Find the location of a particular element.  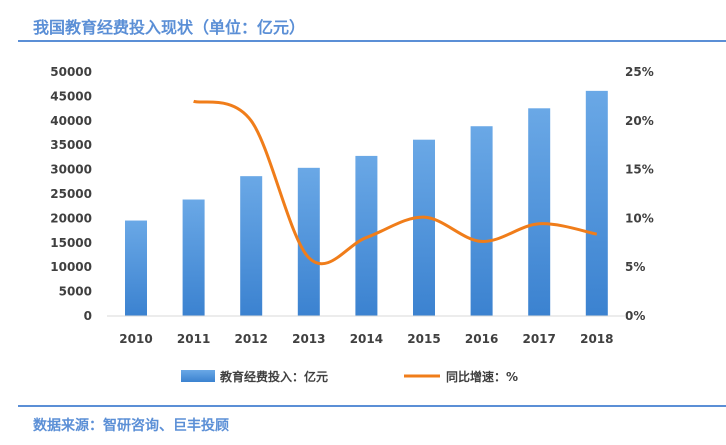

left-axis-tick: 20000 is located at coordinates (71, 218).